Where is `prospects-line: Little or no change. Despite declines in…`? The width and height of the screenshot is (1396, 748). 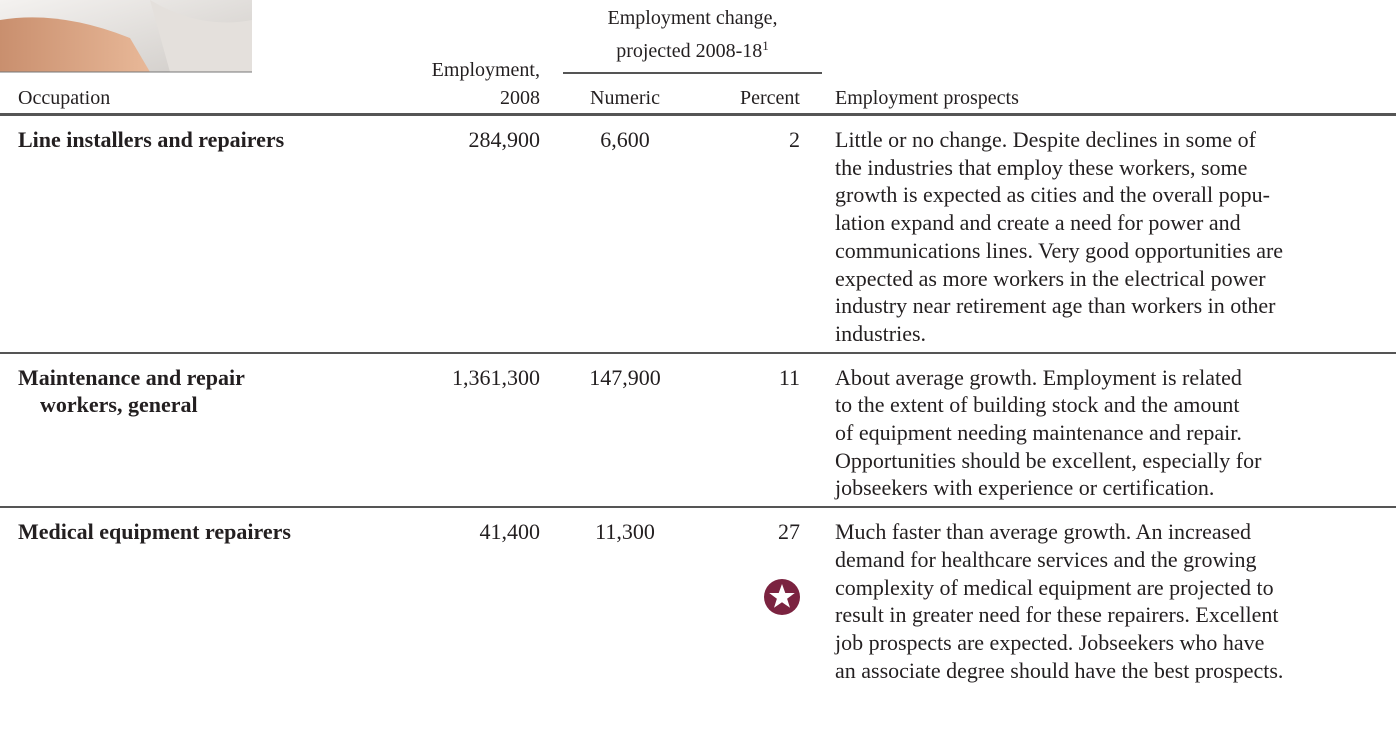 prospects-line: Little or no change. Despite declines in… is located at coordinates (1045, 139).